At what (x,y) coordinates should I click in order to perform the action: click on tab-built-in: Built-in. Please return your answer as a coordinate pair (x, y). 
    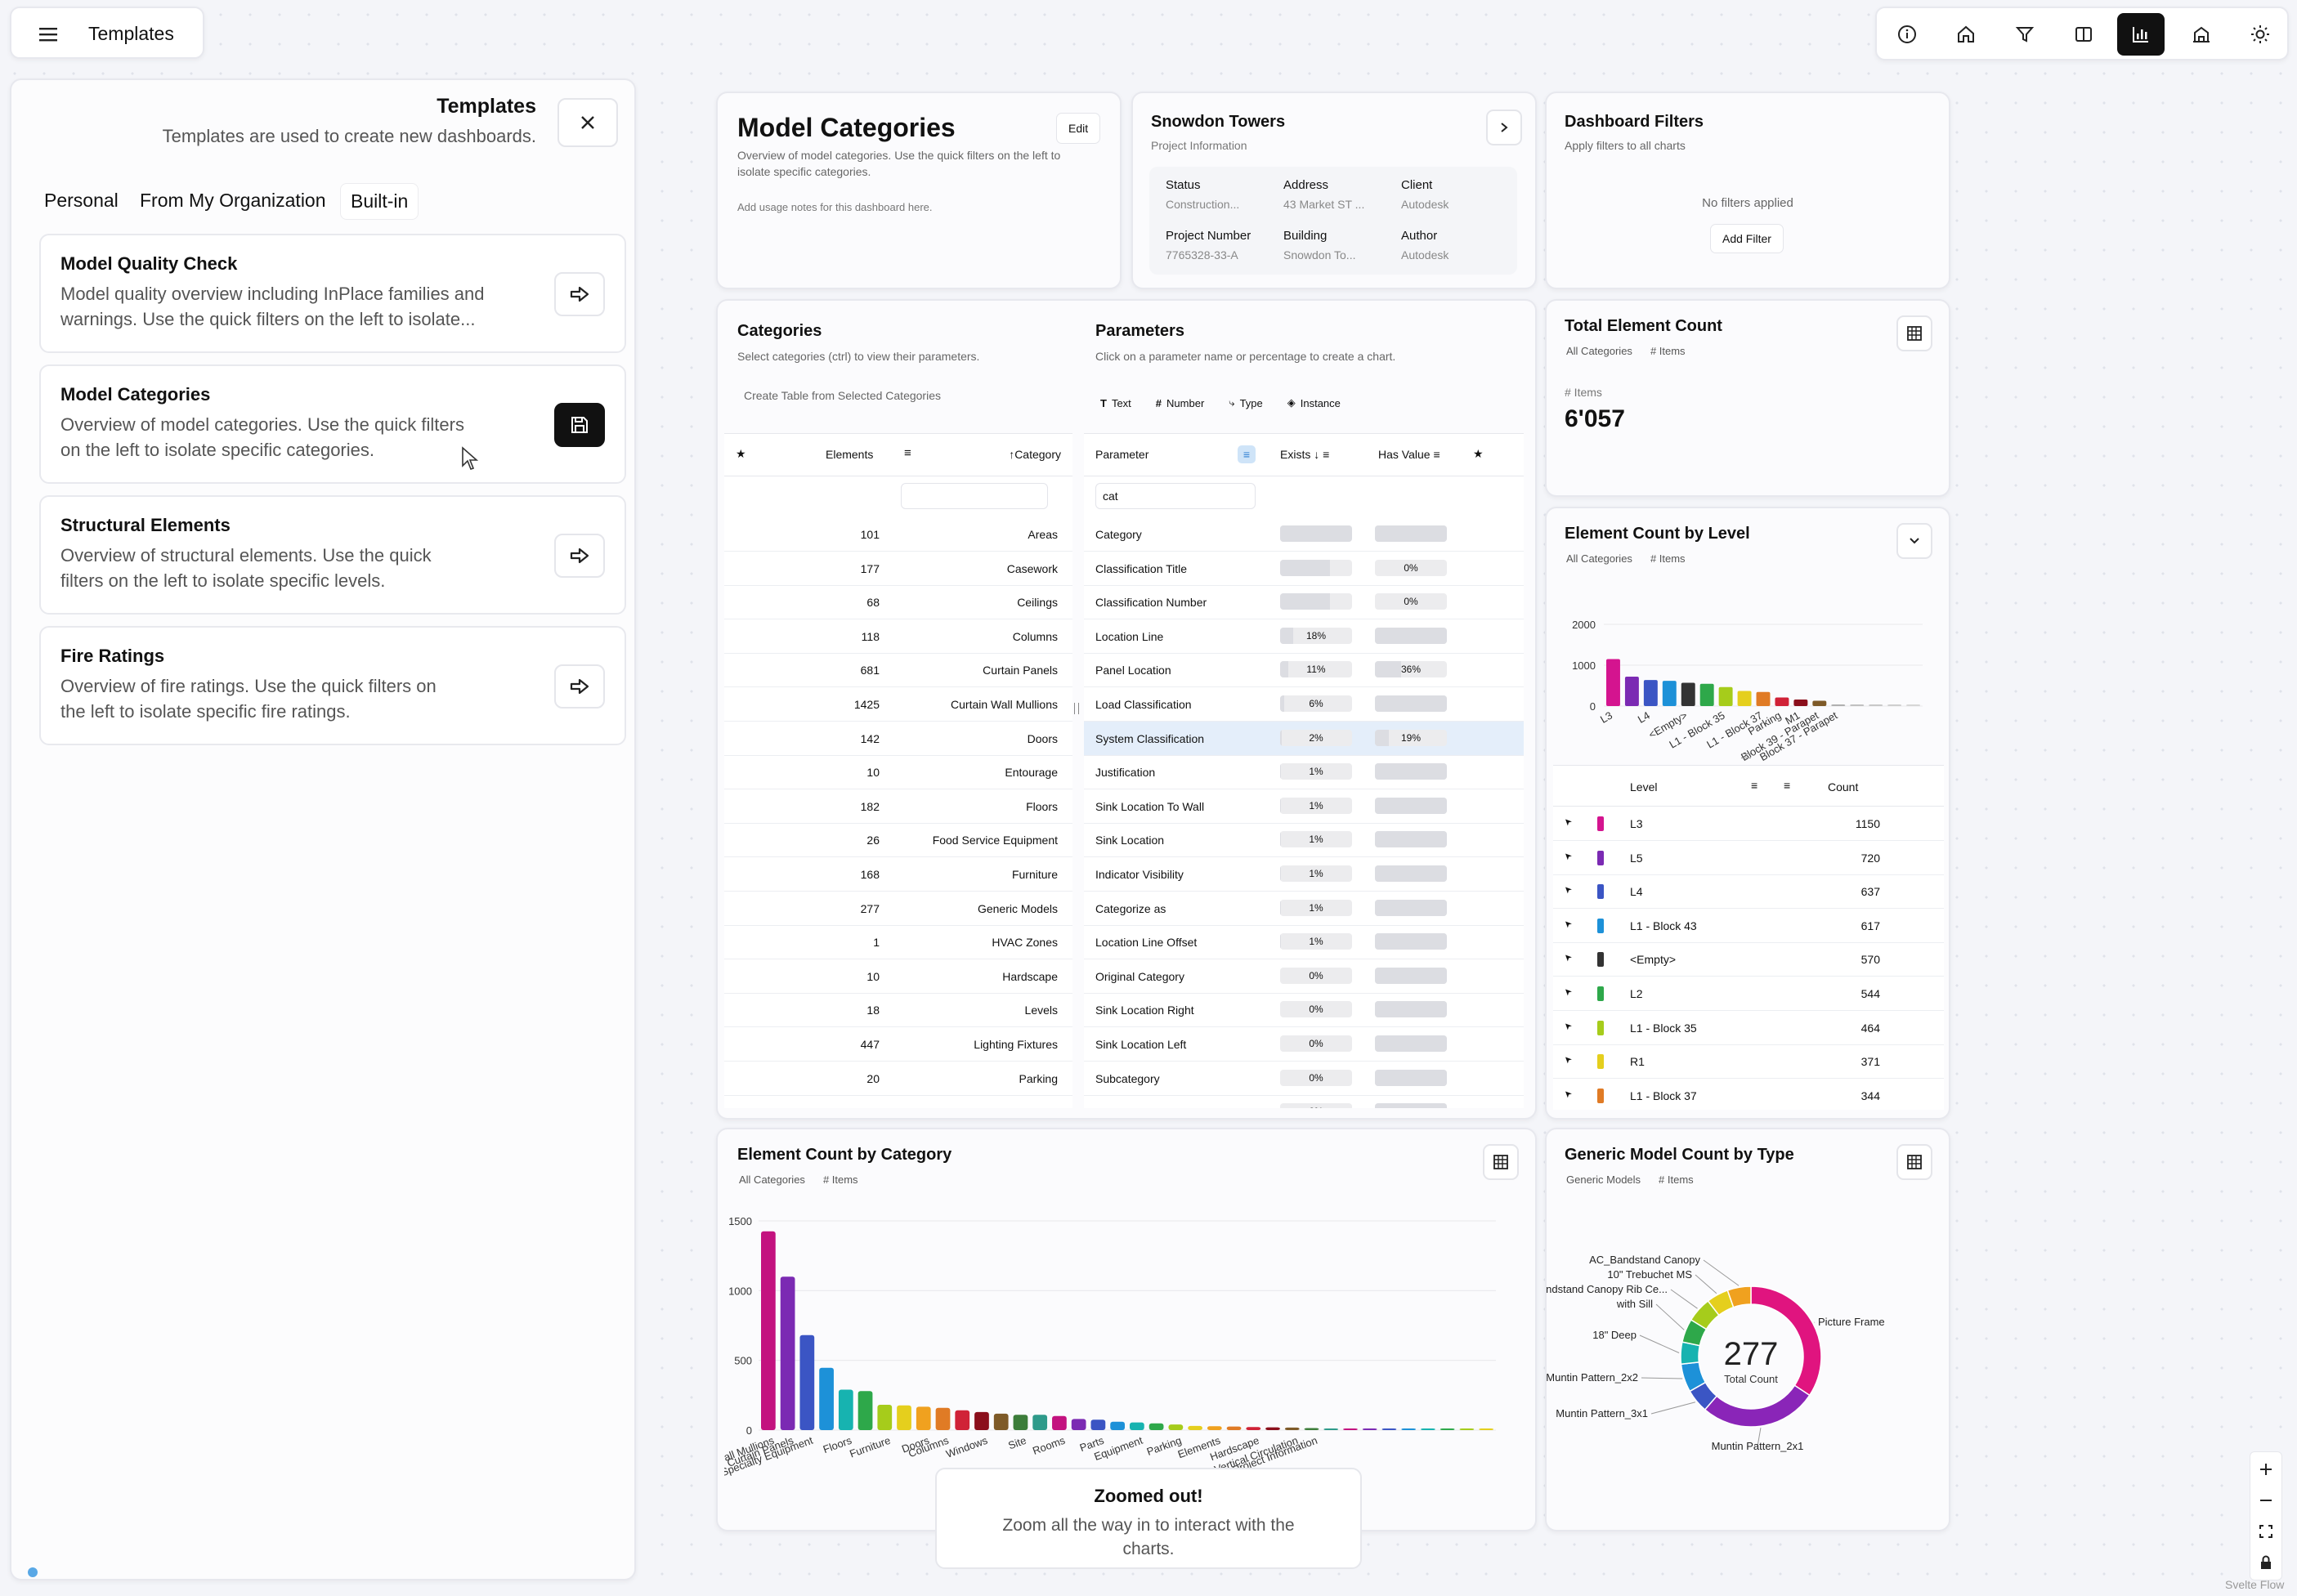
    Looking at the image, I should click on (379, 201).